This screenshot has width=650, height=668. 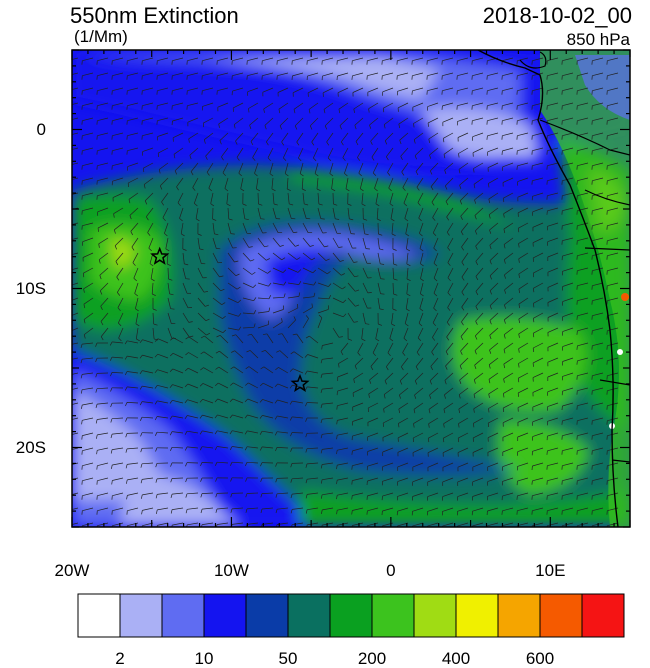 I want to click on lon-tick-label: 0, so click(x=390, y=570).